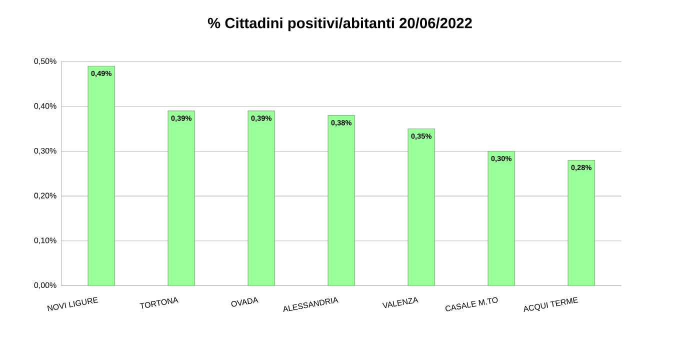  I want to click on x-tick-label: TORTONA, so click(159, 303).